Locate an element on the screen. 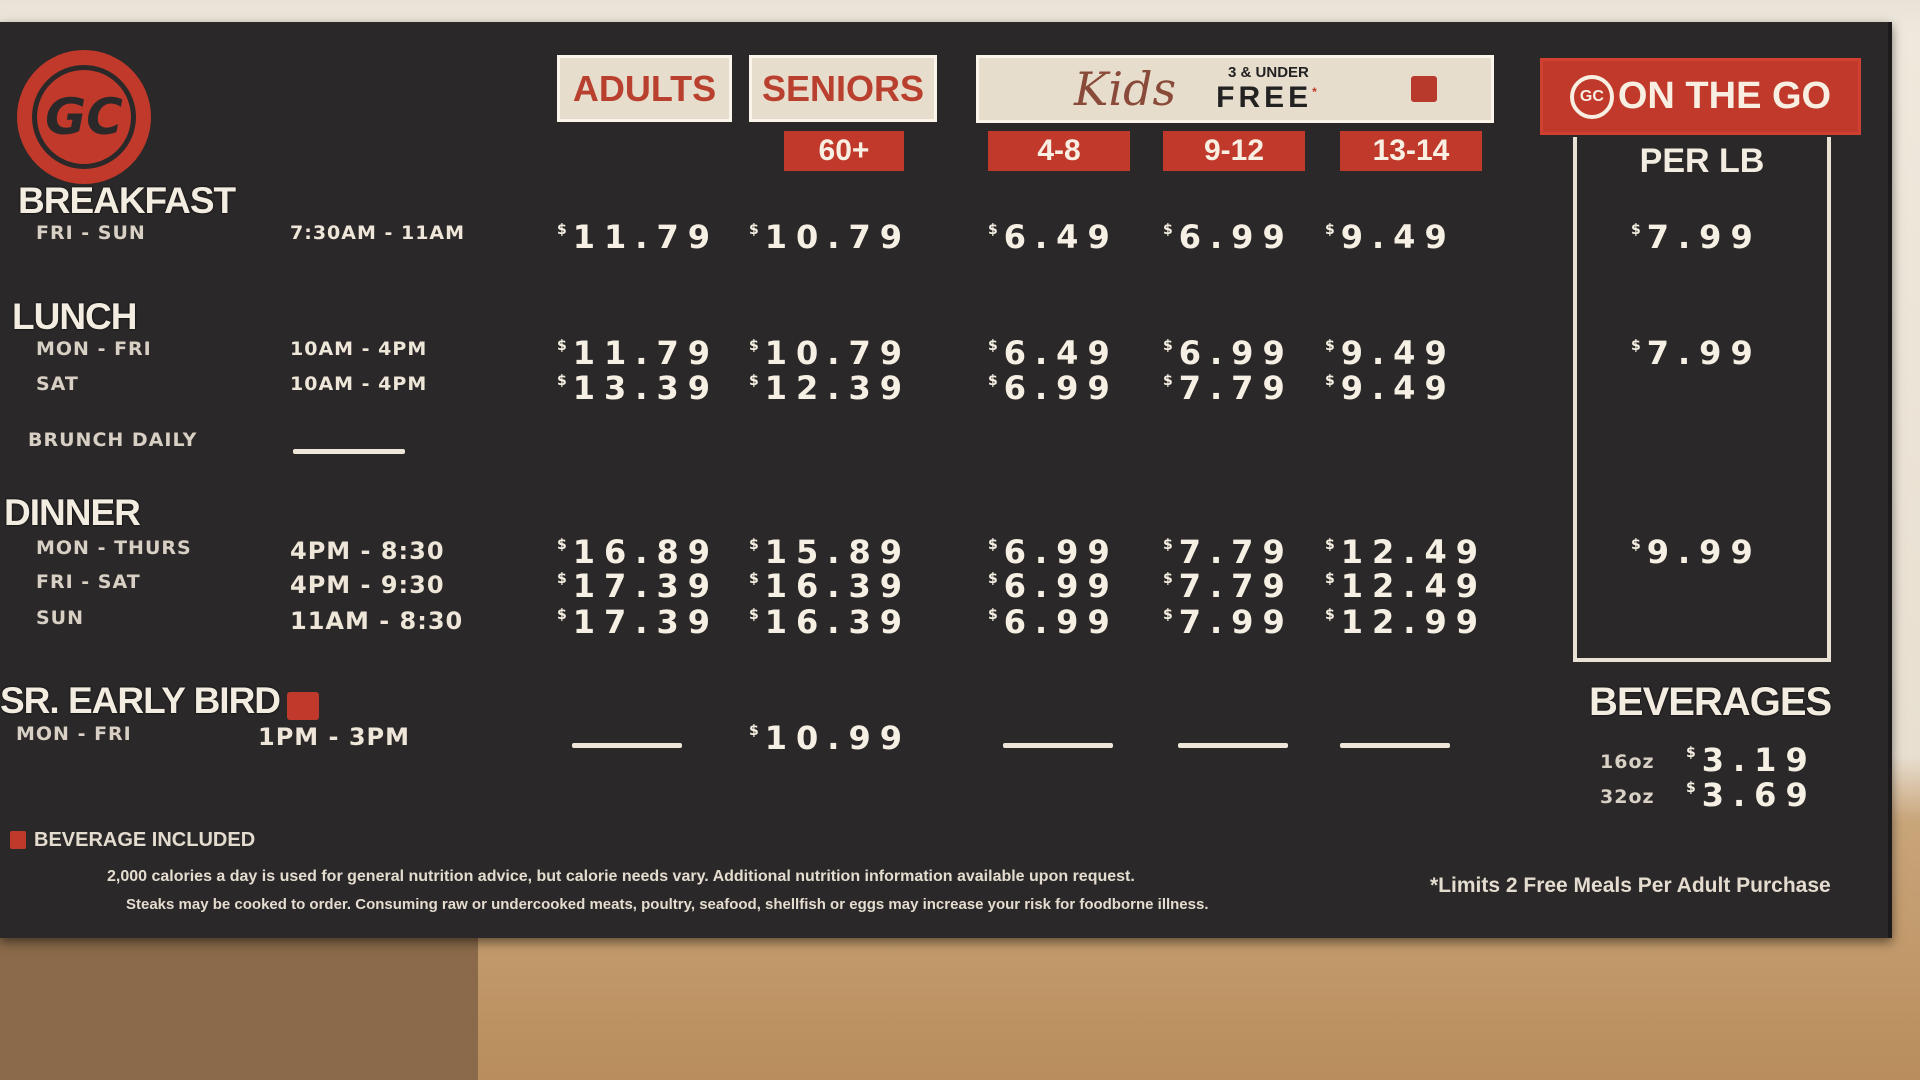  kids-age-badge: 13-14 is located at coordinates (1411, 151).